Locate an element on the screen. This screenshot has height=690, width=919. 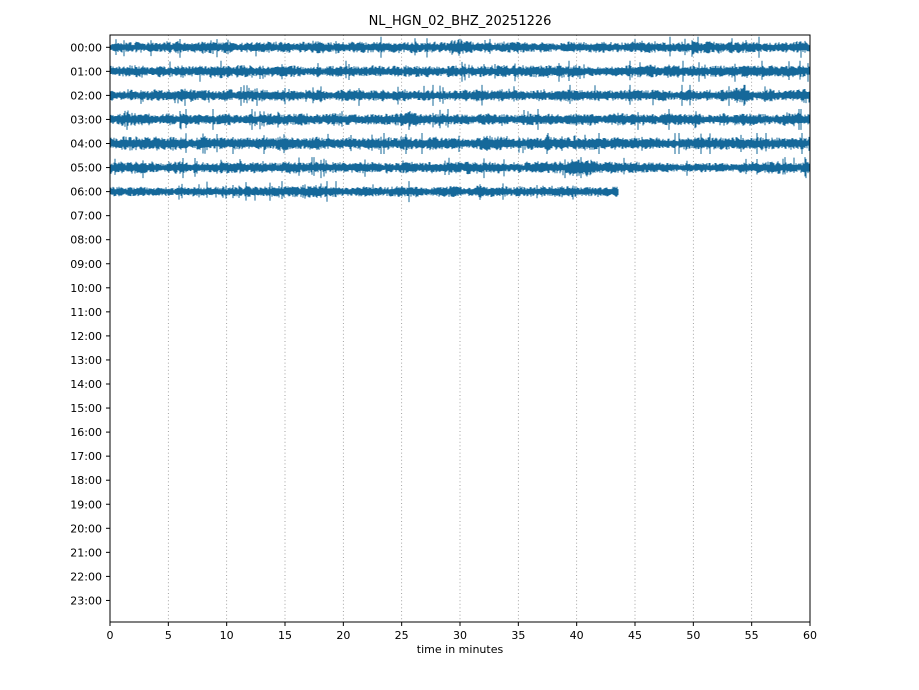
y-tick-label: 20:00 is located at coordinates (86, 528).